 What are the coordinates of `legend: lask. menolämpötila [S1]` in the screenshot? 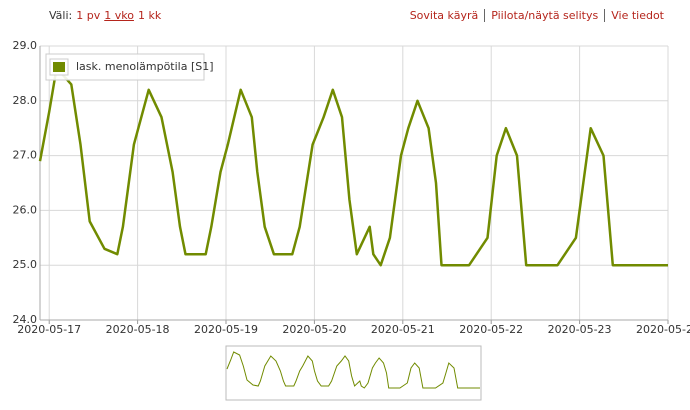 It's located at (129, 67).